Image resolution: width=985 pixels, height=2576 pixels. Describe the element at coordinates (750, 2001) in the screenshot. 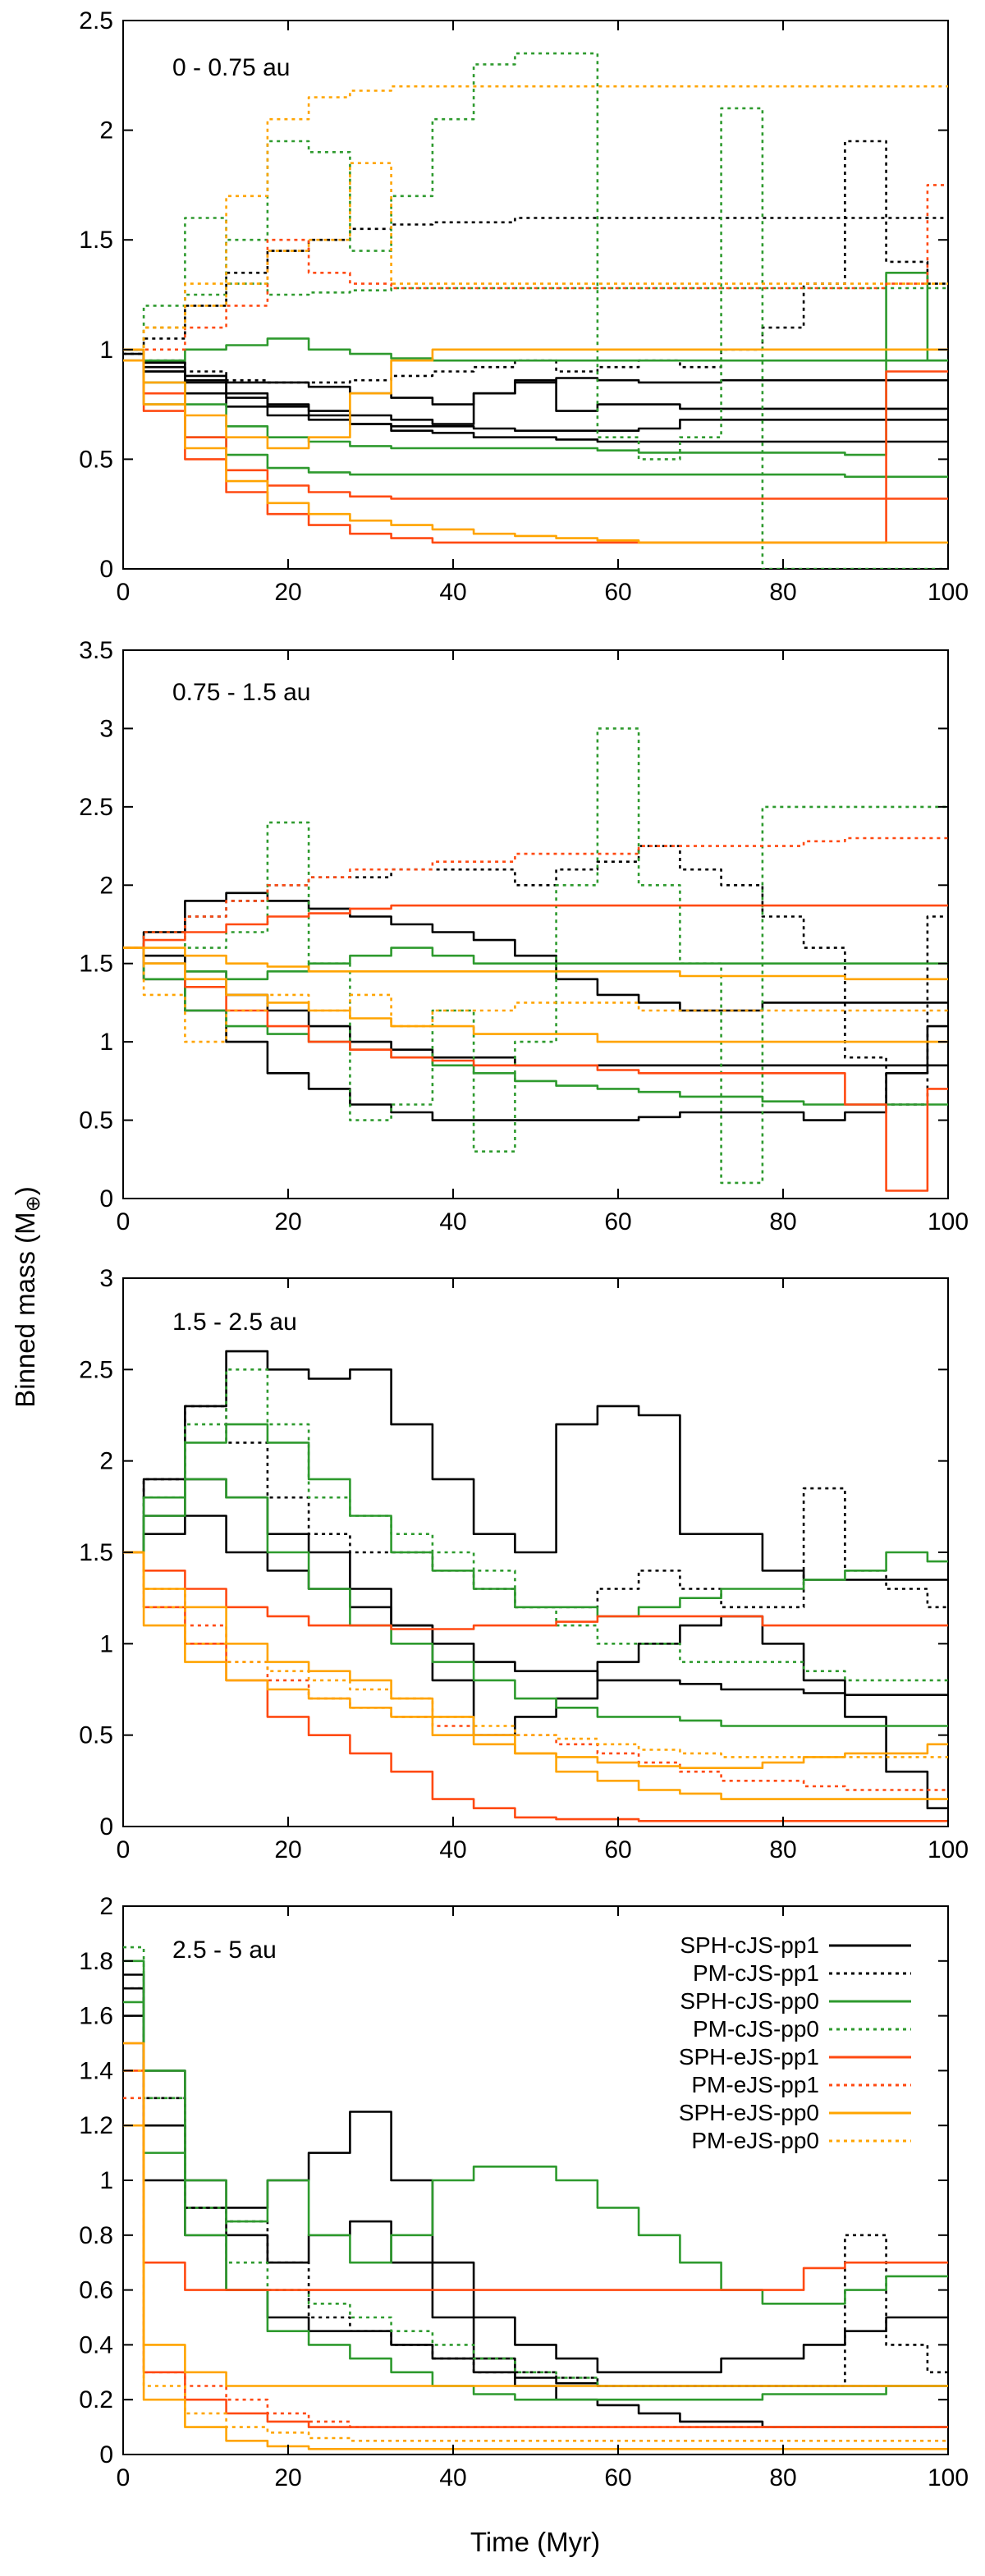

I see `legend-label: SPH-cJS-pp0` at that location.